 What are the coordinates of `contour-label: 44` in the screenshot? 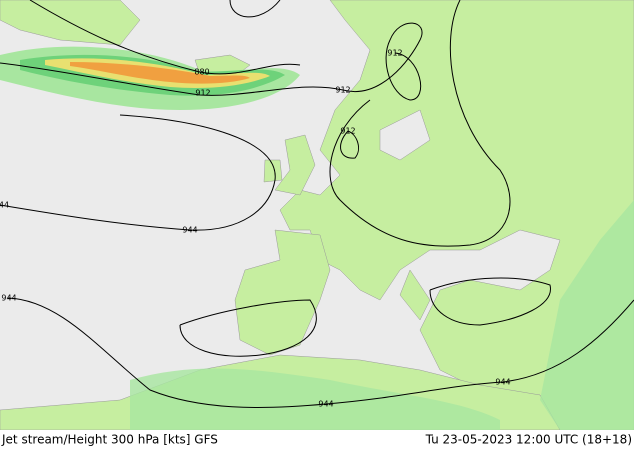 It's located at (4, 205).